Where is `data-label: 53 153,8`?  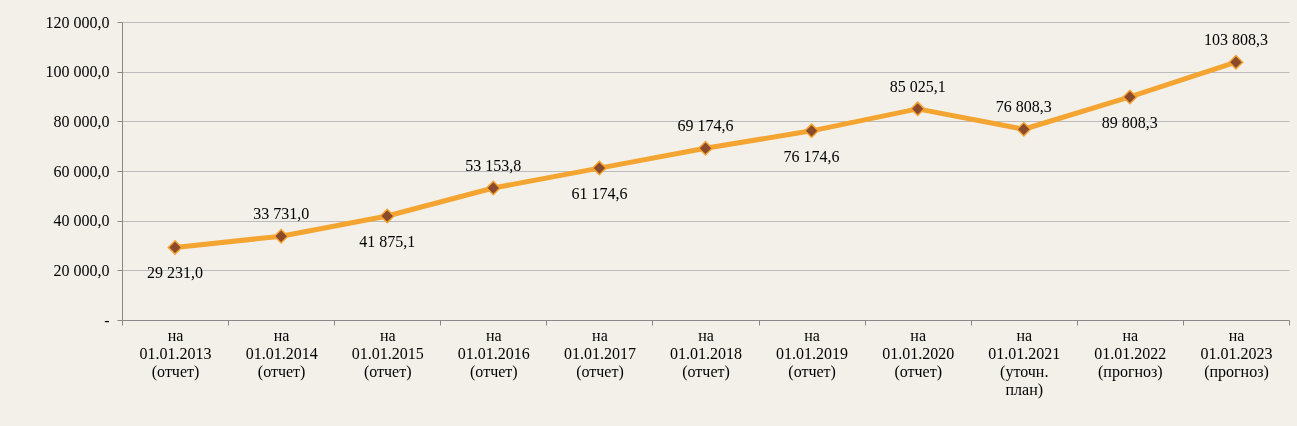
data-label: 53 153,8 is located at coordinates (493, 165).